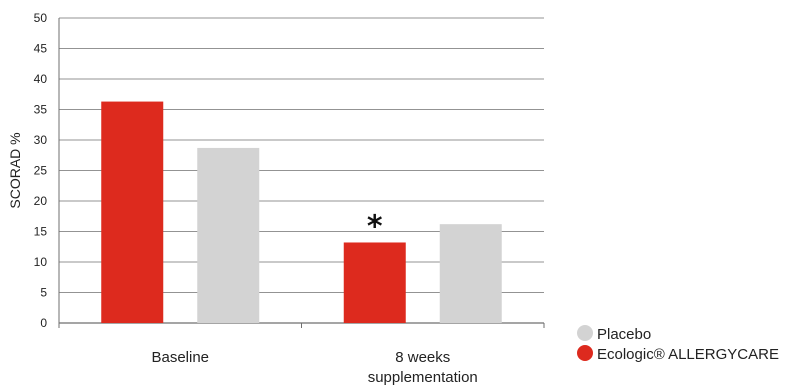 The height and width of the screenshot is (392, 792). Describe the element at coordinates (43, 323) in the screenshot. I see `y-tick-label: 0` at that location.